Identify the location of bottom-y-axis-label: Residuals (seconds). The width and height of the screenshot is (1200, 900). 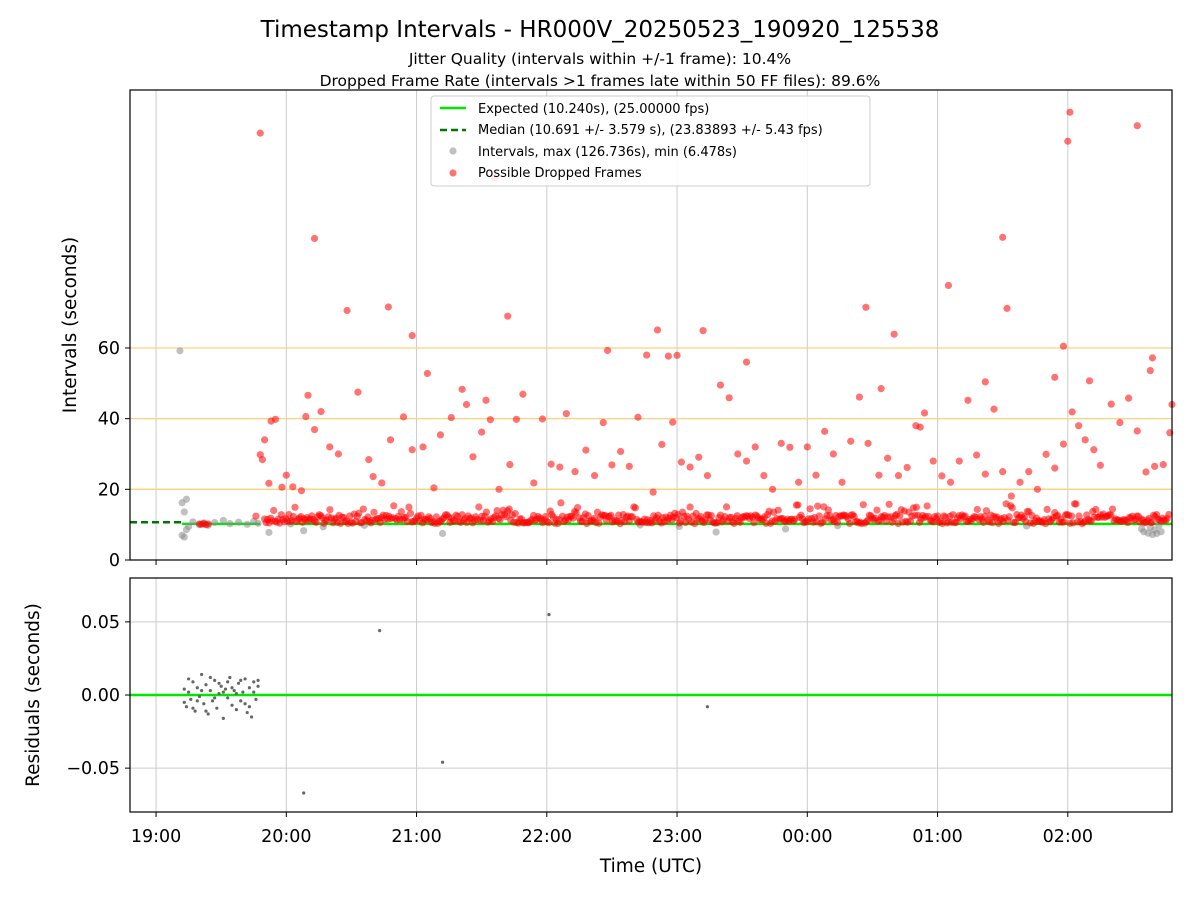
(33, 695).